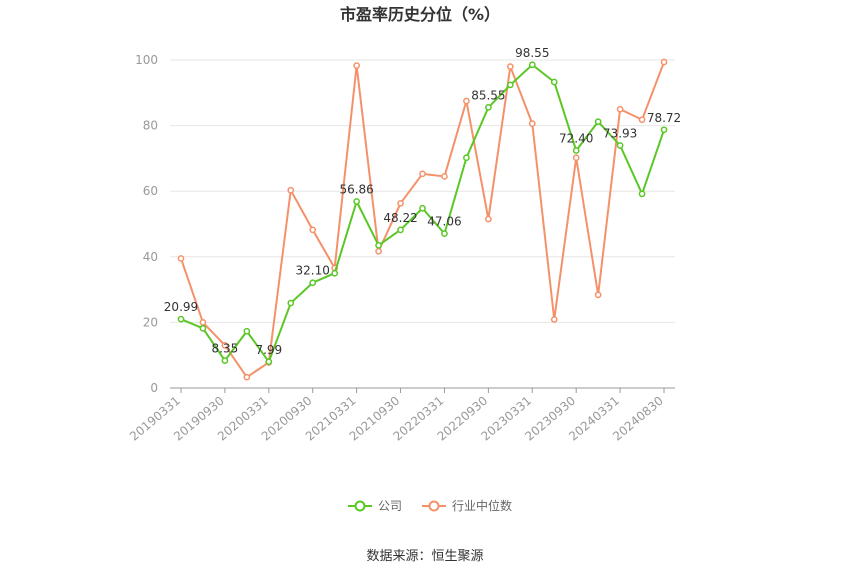 The image size is (850, 579). I want to click on data-label: 47.06, so click(444, 222).